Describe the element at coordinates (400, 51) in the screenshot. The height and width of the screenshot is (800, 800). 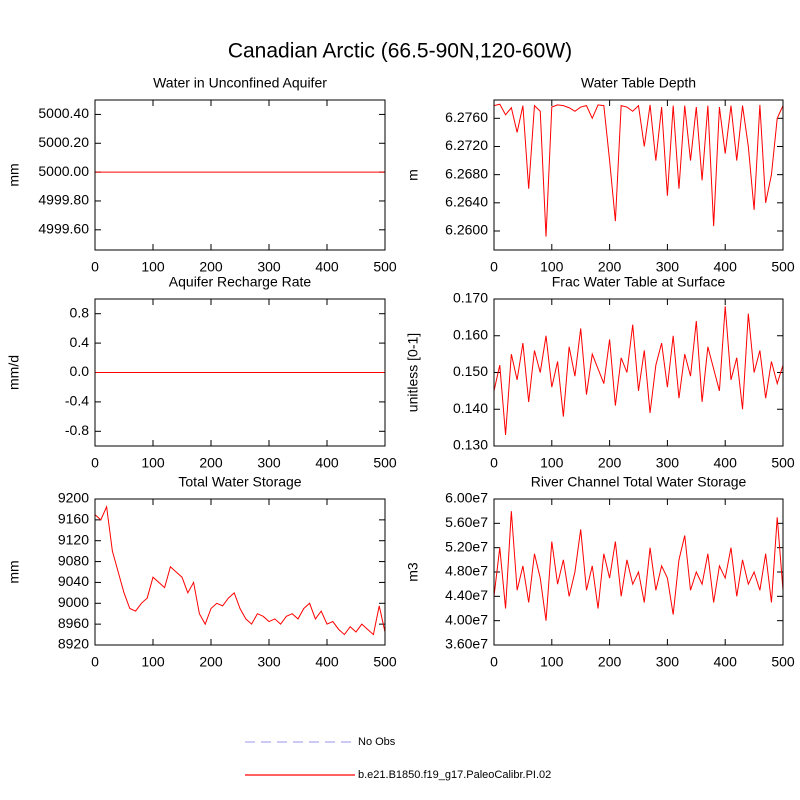
I see `figure-title: Canadian Arctic (66.5-90N,120-60W)` at that location.